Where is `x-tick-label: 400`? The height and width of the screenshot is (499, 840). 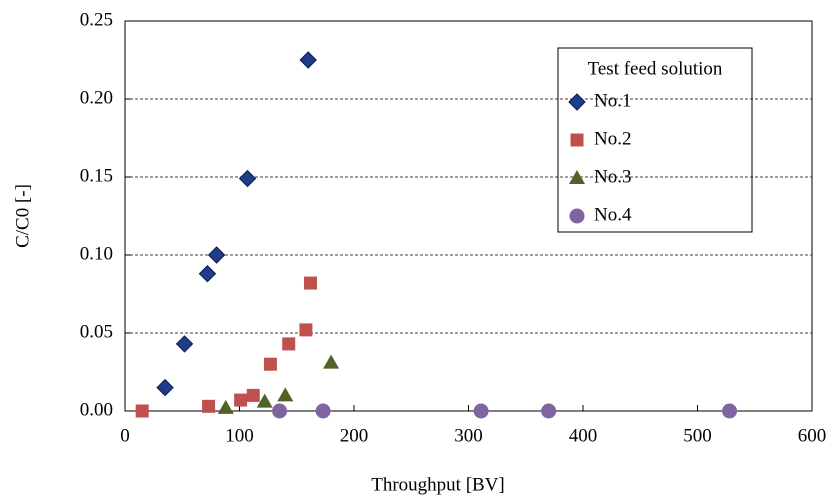 x-tick-label: 400 is located at coordinates (583, 435).